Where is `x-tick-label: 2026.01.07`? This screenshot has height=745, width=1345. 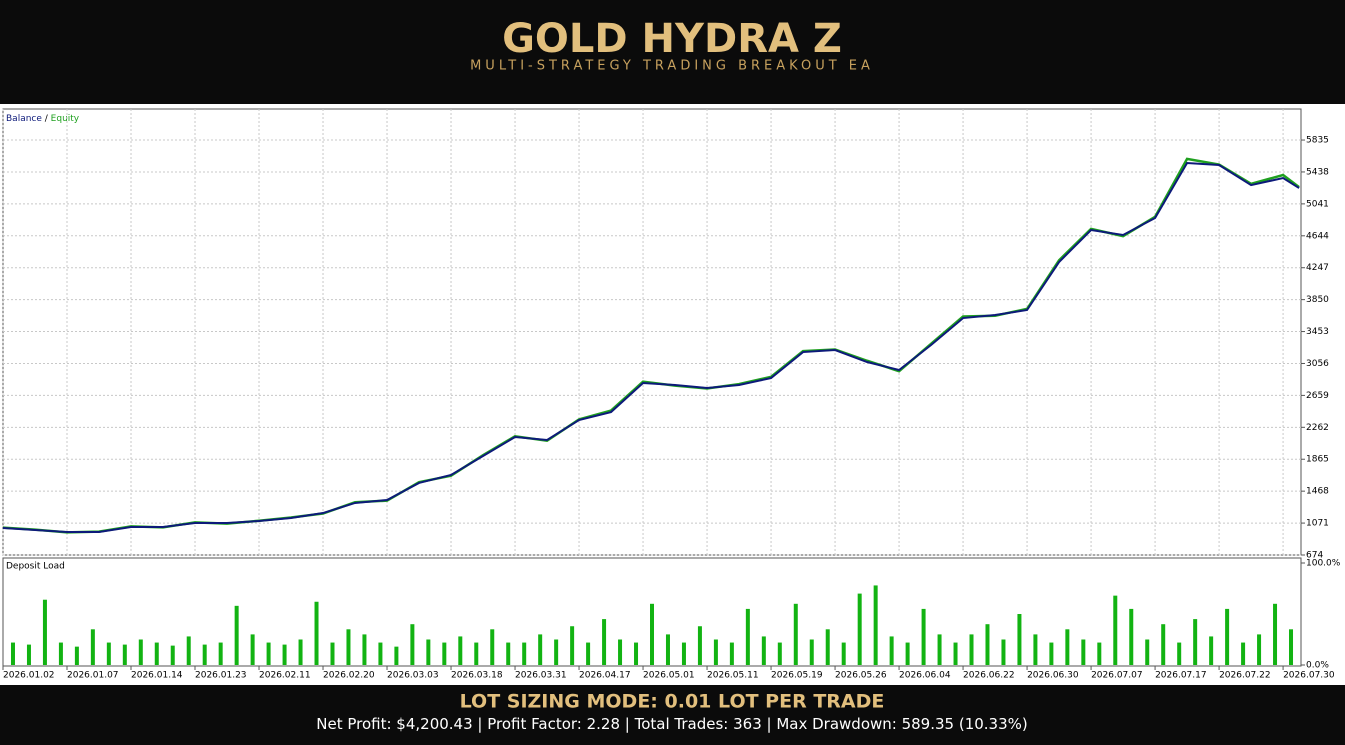
x-tick-label: 2026.01.07 is located at coordinates (93, 676).